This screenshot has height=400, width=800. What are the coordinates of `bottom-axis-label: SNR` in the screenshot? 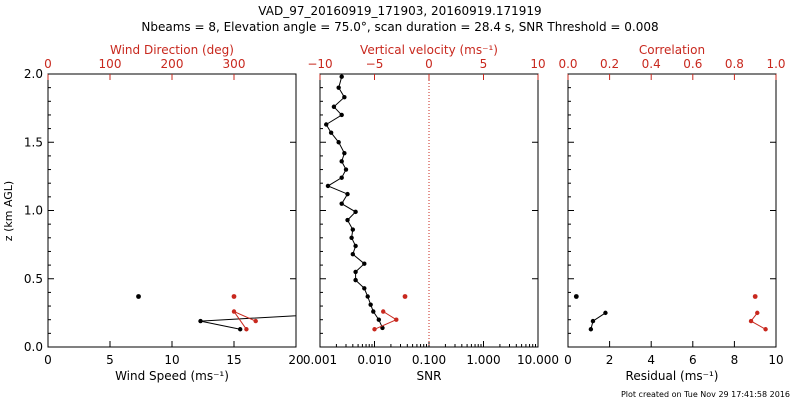 It's located at (429, 376).